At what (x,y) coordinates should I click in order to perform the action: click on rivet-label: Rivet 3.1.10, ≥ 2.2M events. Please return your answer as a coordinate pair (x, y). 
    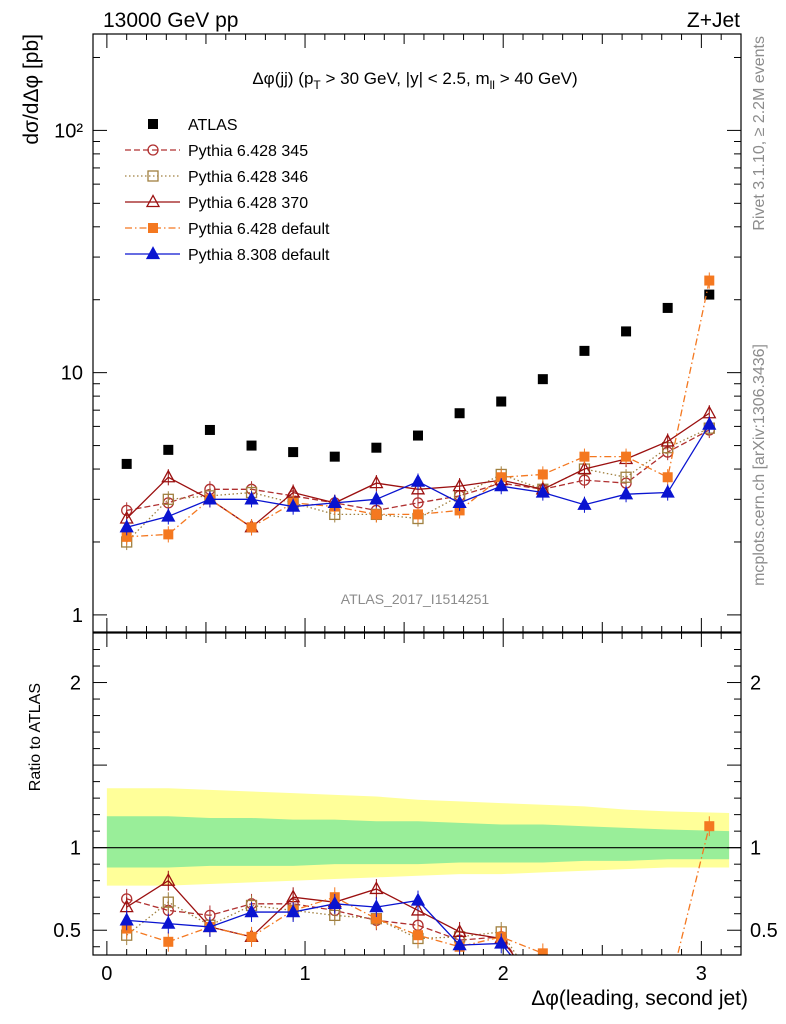
    Looking at the image, I should click on (759, 133).